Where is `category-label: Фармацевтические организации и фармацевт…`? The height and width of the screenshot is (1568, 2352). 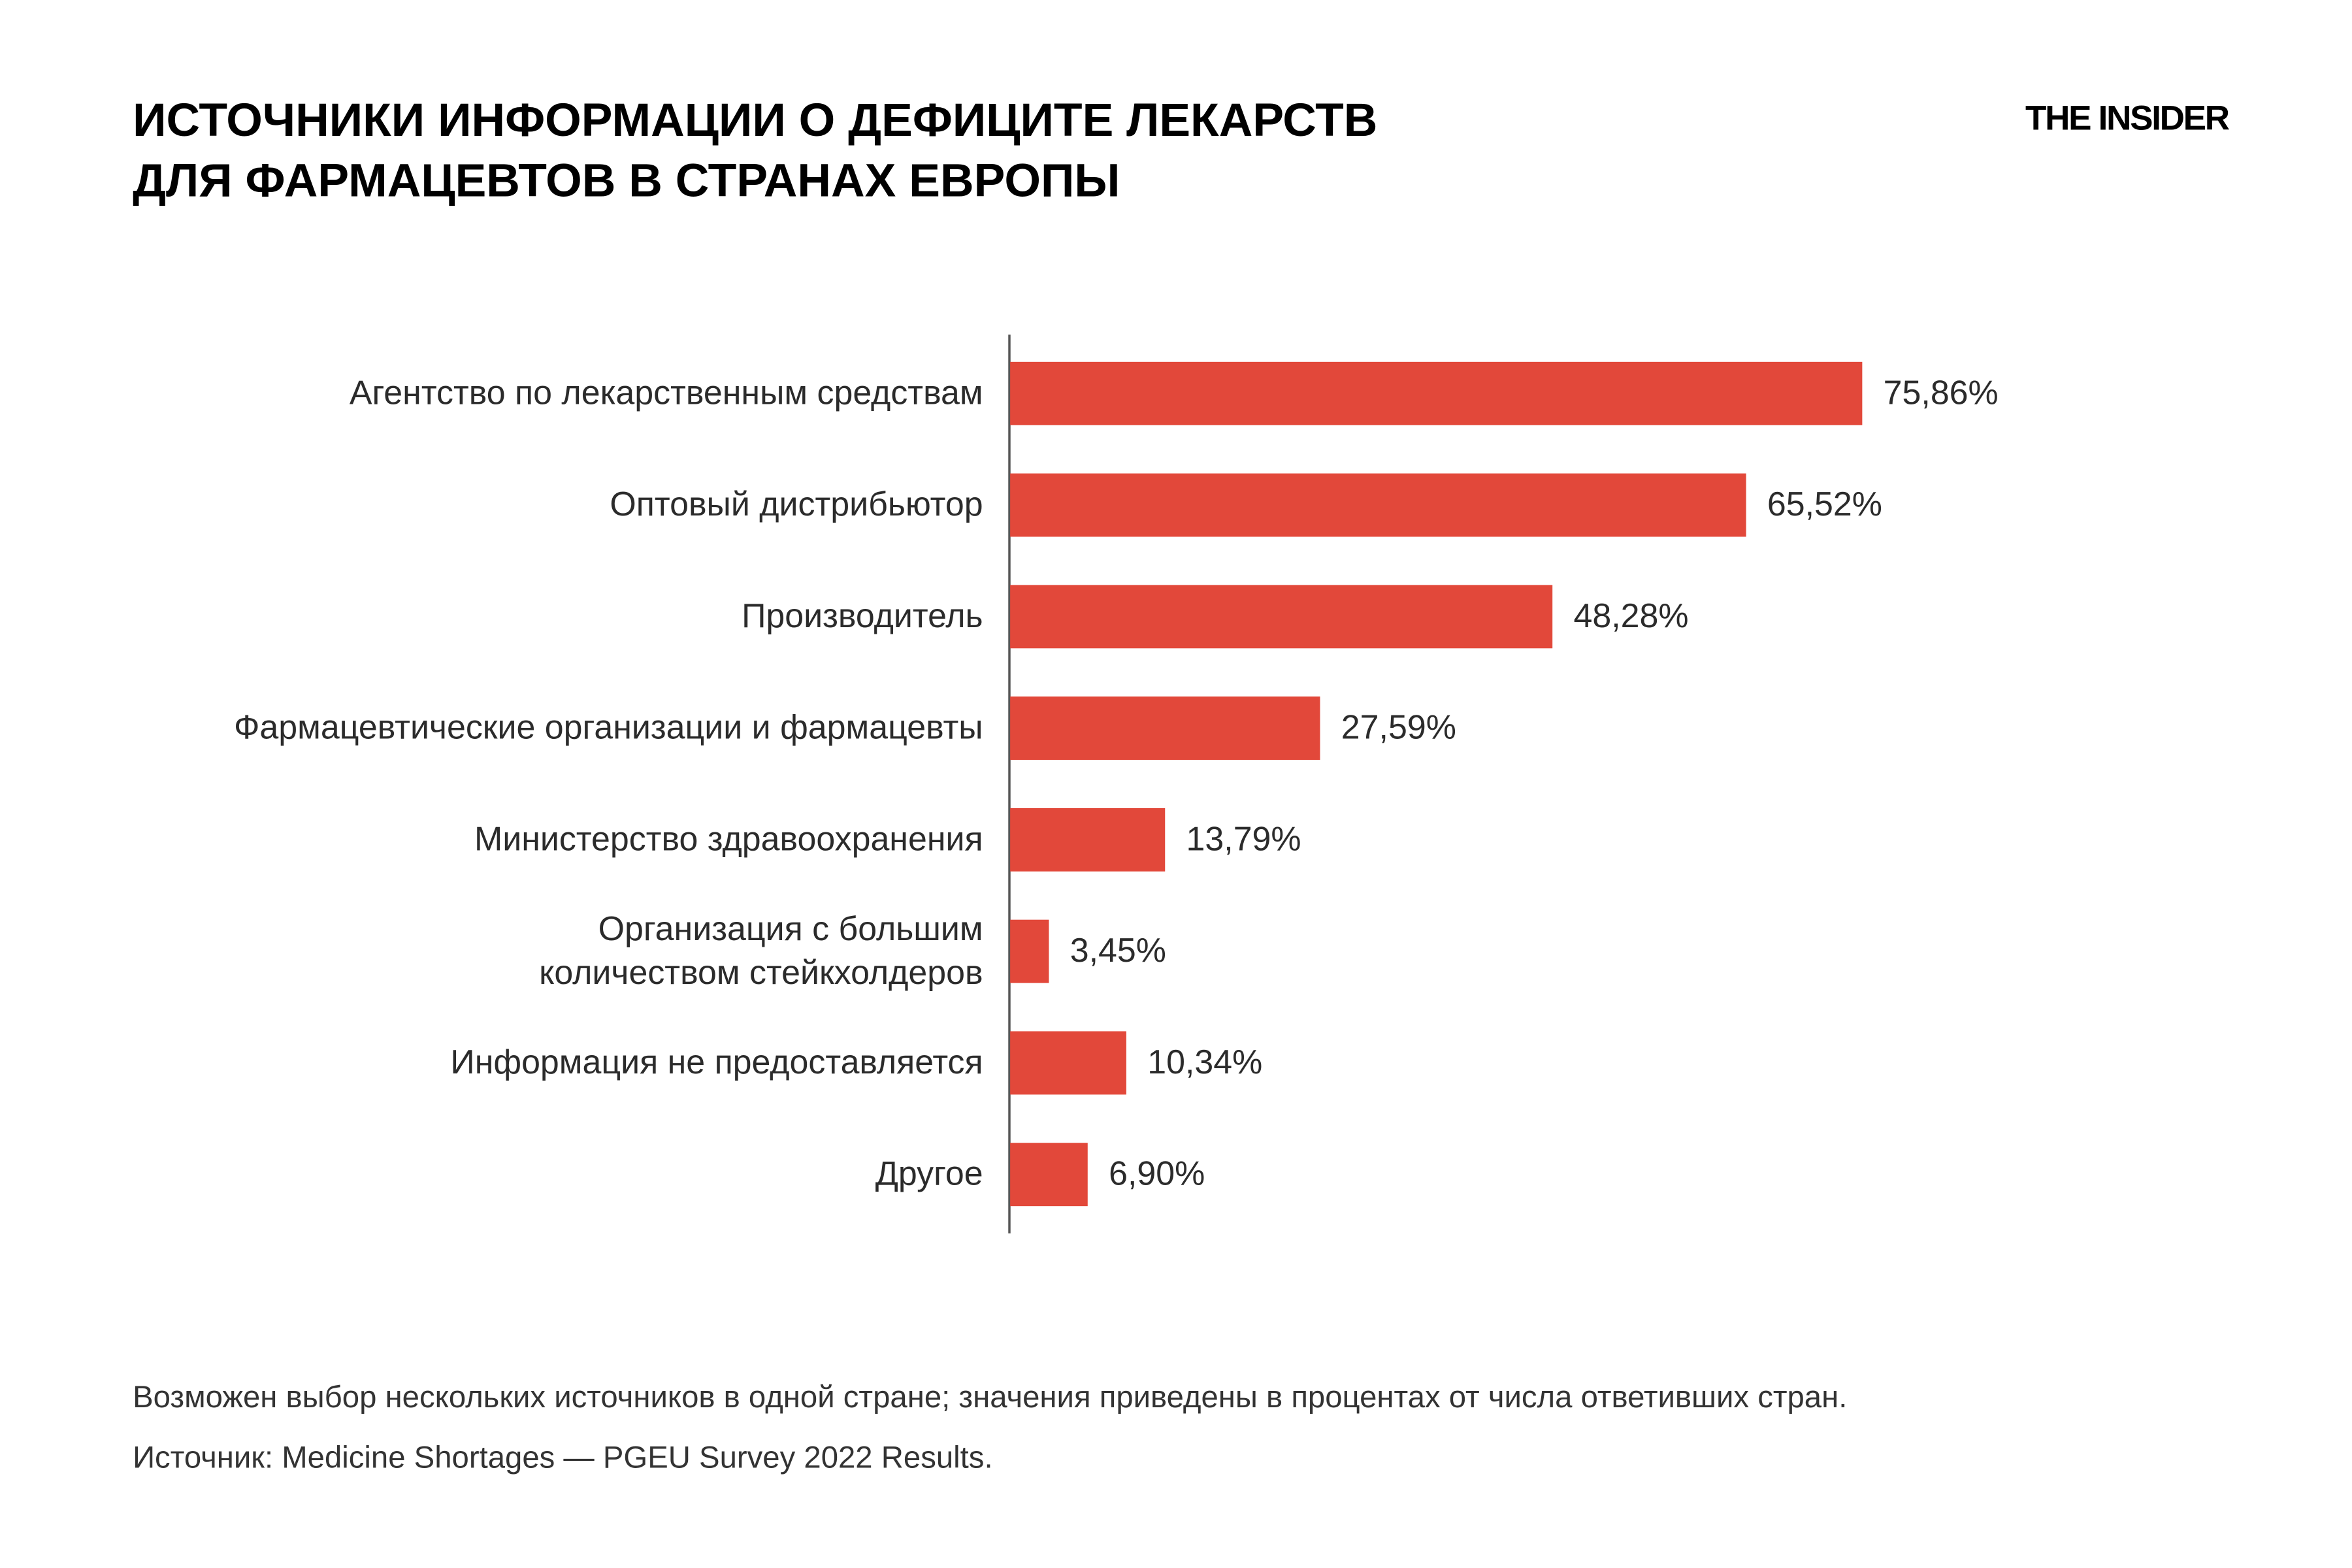
category-label: Фармацевтические организации и фармацевт… is located at coordinates (608, 728).